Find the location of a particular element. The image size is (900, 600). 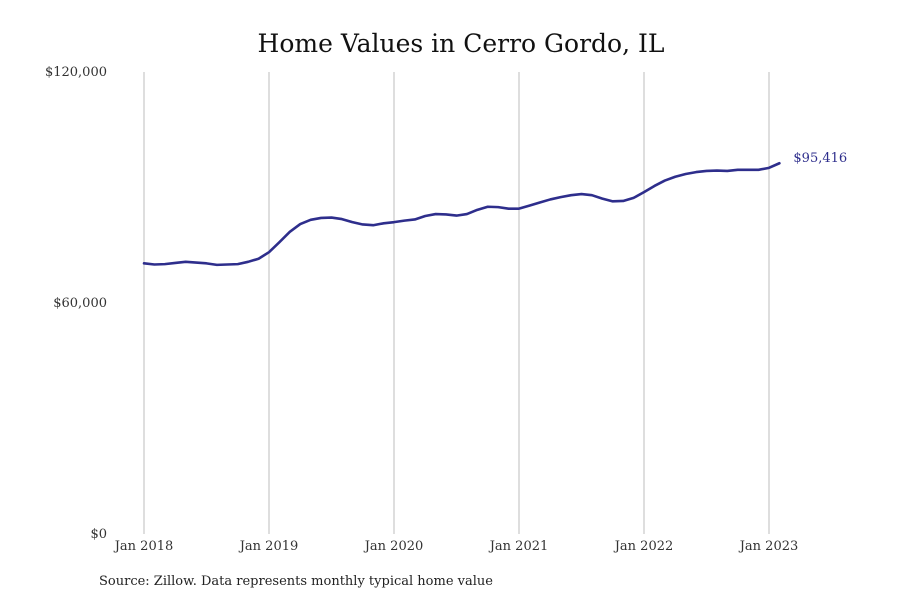

x-tick-label: Jan 2020 is located at coordinates (393, 546).